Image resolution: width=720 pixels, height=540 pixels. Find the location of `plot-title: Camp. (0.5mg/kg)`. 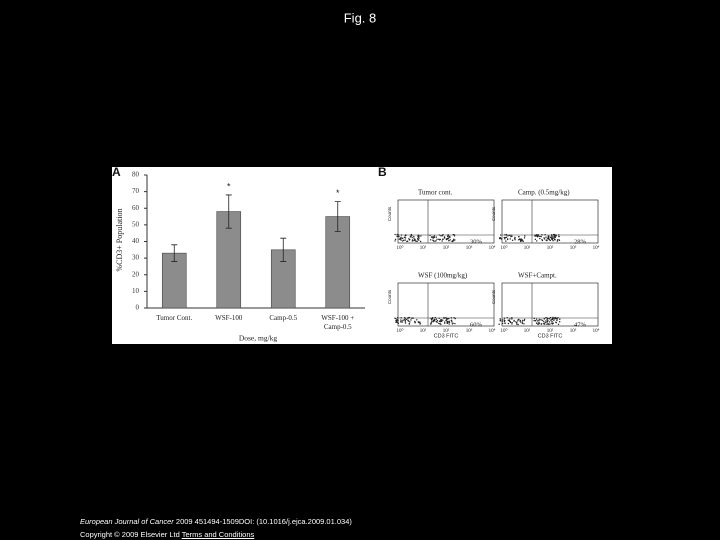

plot-title: Camp. (0.5mg/kg) is located at coordinates (544, 193).